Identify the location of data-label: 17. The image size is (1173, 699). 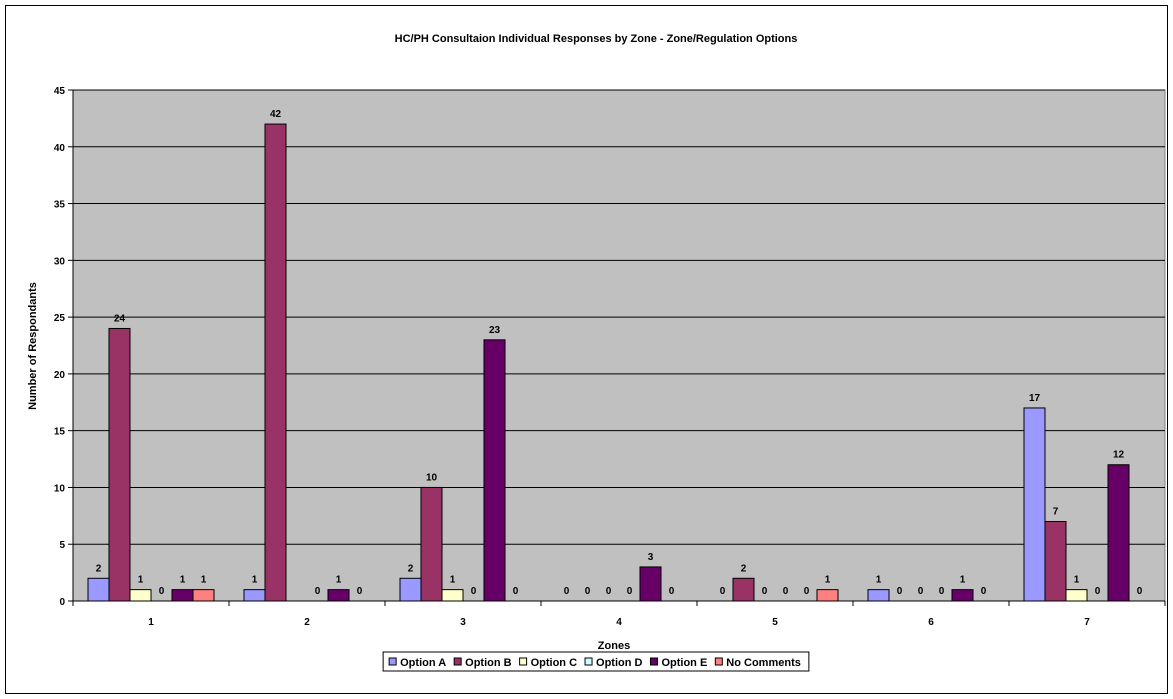
(1035, 398).